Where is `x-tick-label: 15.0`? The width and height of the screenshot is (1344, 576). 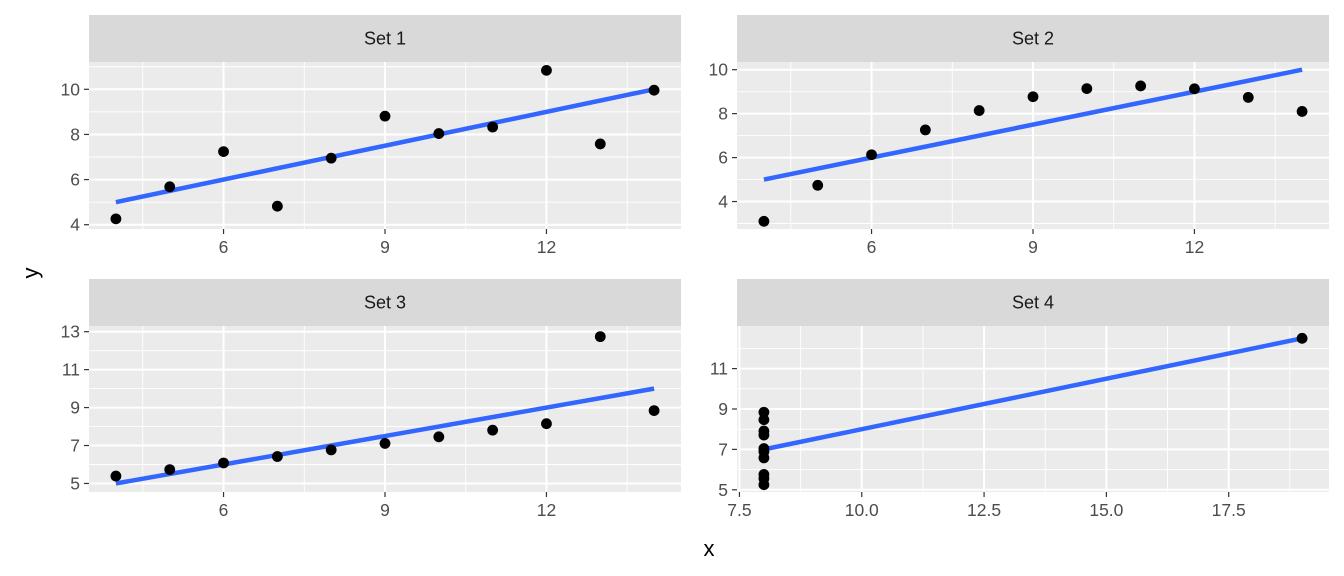 x-tick-label: 15.0 is located at coordinates (1106, 510).